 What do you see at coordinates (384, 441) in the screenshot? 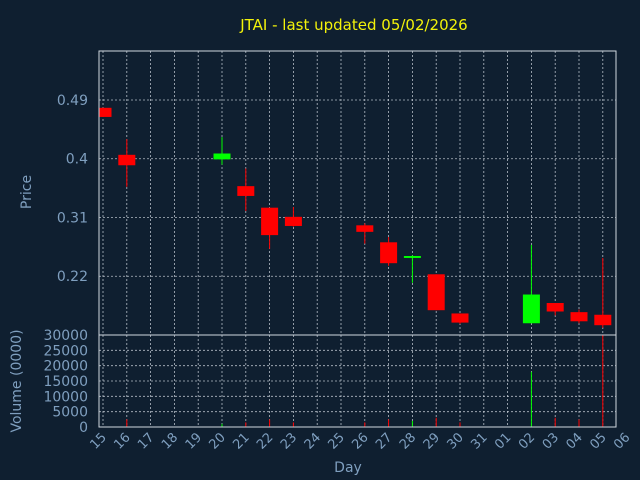
I see `x-tick-label: 27` at bounding box center [384, 441].